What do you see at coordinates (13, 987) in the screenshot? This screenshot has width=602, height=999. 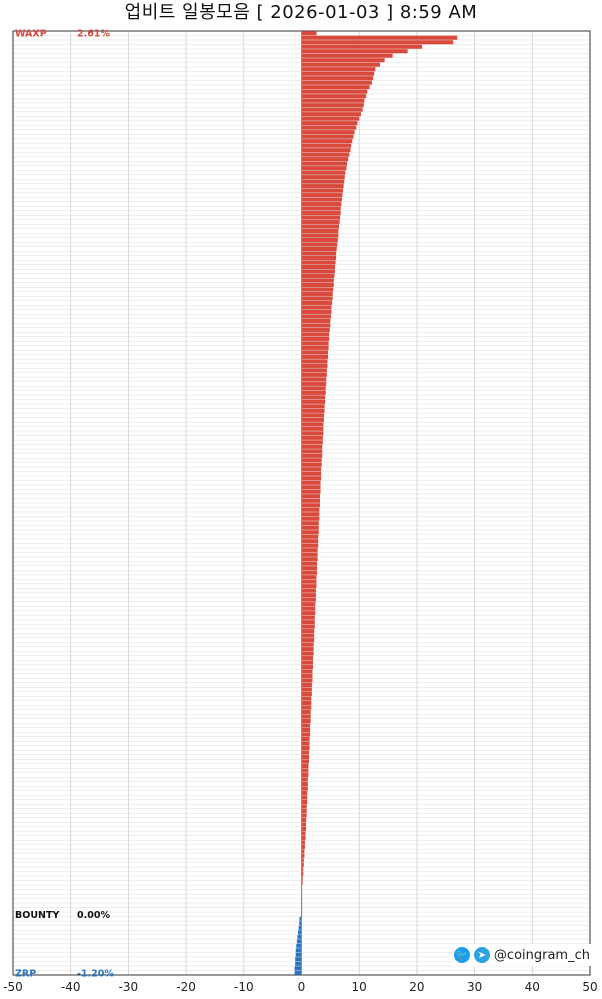 I see `x-tick-label: -50` at bounding box center [13, 987].